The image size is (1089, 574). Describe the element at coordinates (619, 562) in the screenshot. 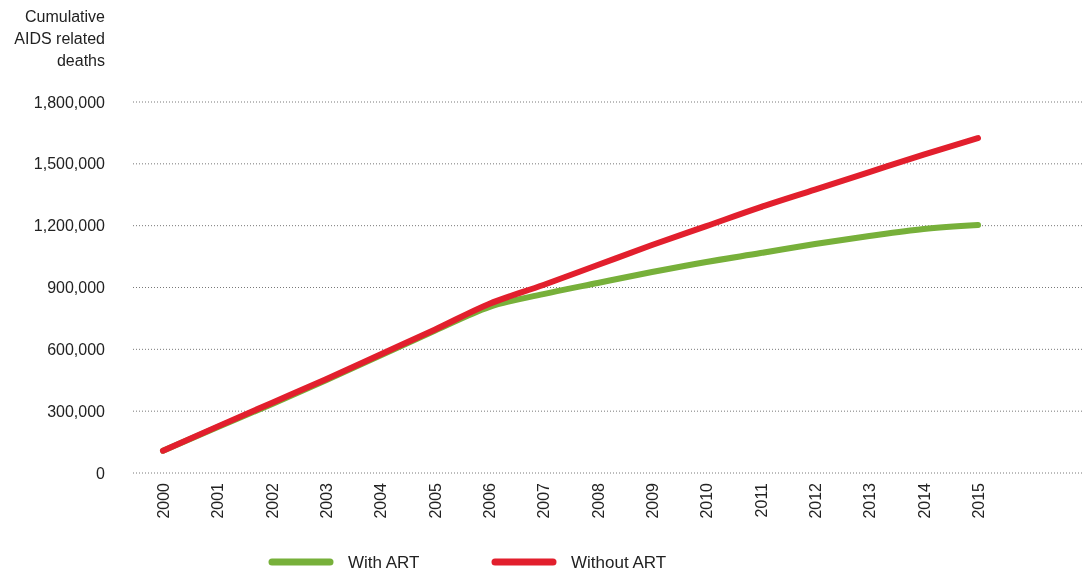

I see `legend-label: Without ART` at that location.